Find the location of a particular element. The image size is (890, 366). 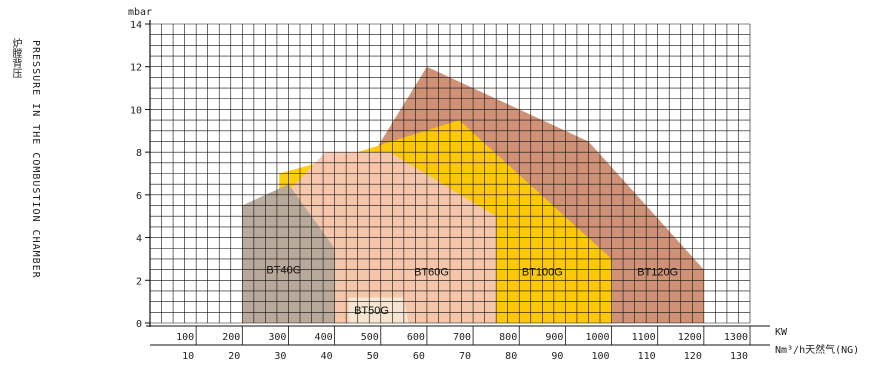

x-axis-unit-kw: KW is located at coordinates (781, 332).